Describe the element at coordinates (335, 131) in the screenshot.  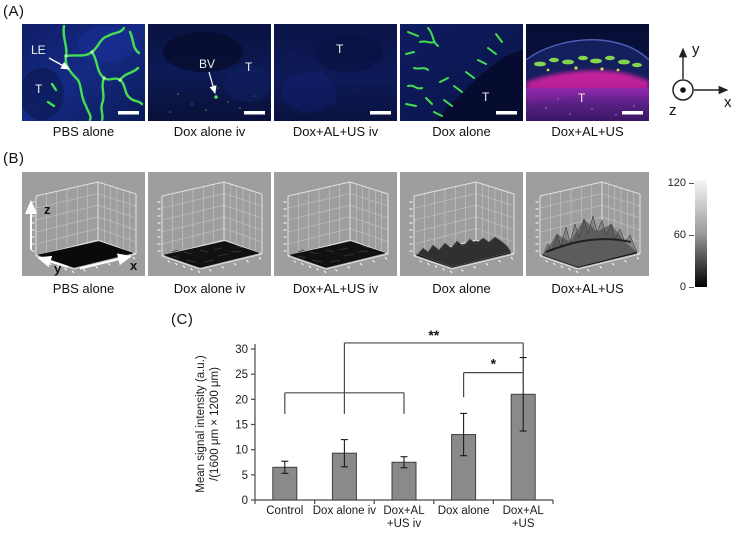
I see `micrograph-caption: Dox+AL+US iv` at that location.